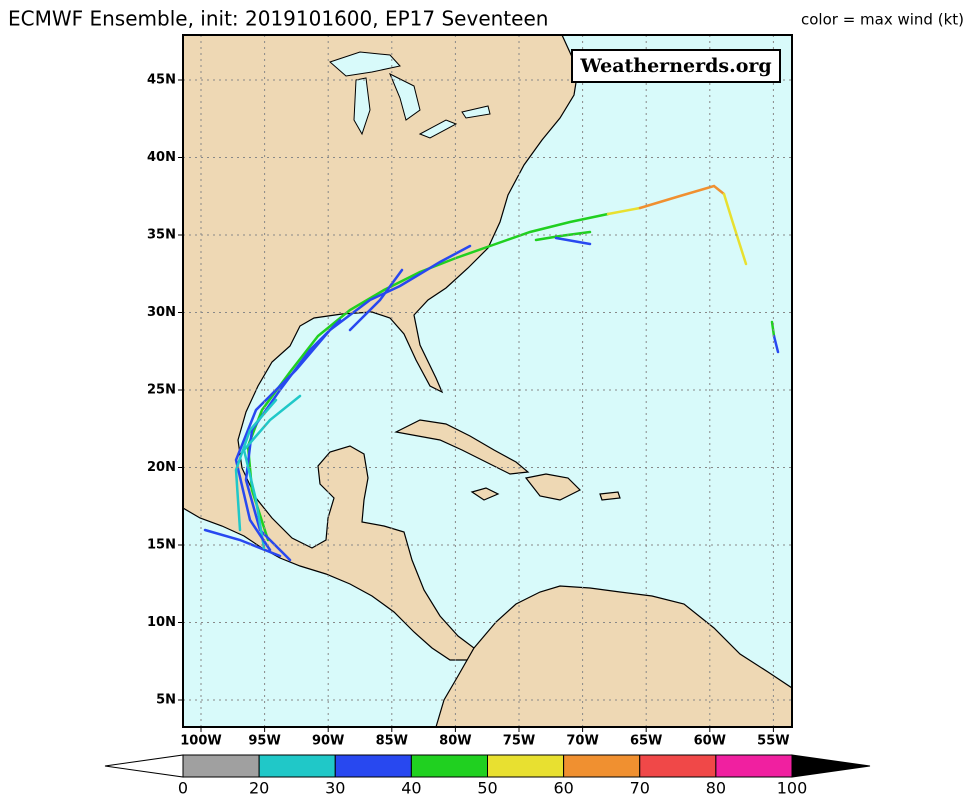 Image resolution: width=971 pixels, height=808 pixels. I want to click on lon-label: 80W, so click(455, 741).